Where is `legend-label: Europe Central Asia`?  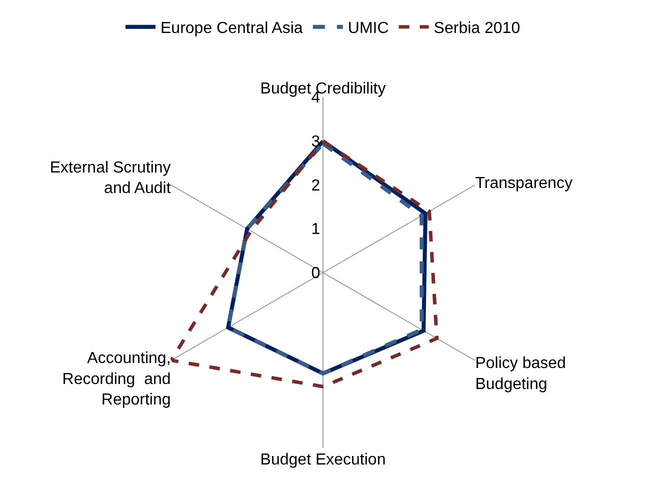
legend-label: Europe Central Asia is located at coordinates (231, 29).